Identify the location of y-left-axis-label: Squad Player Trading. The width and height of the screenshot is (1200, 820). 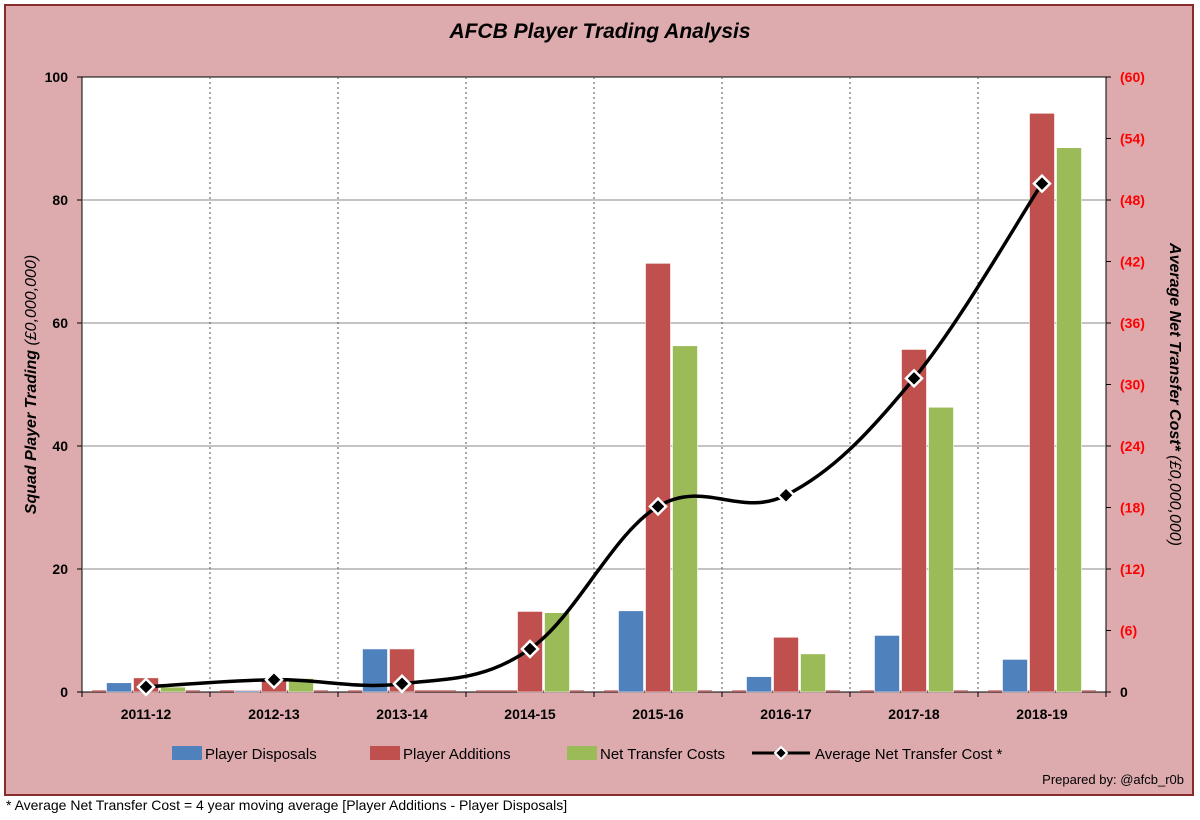
(31, 432).